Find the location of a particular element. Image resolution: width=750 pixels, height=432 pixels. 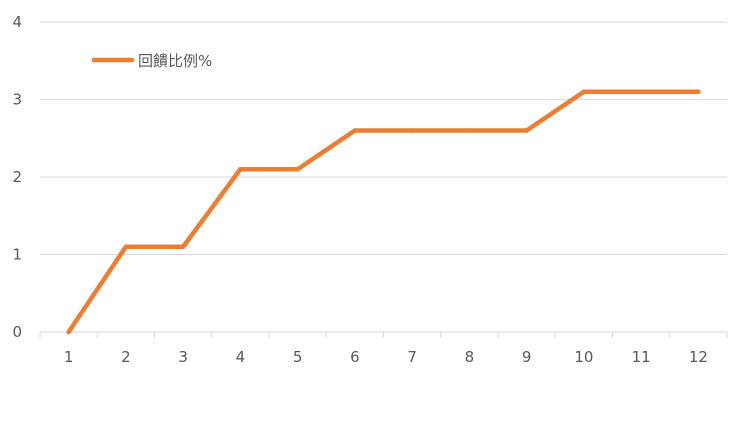

y-tick-label: 0 is located at coordinates (17, 332).